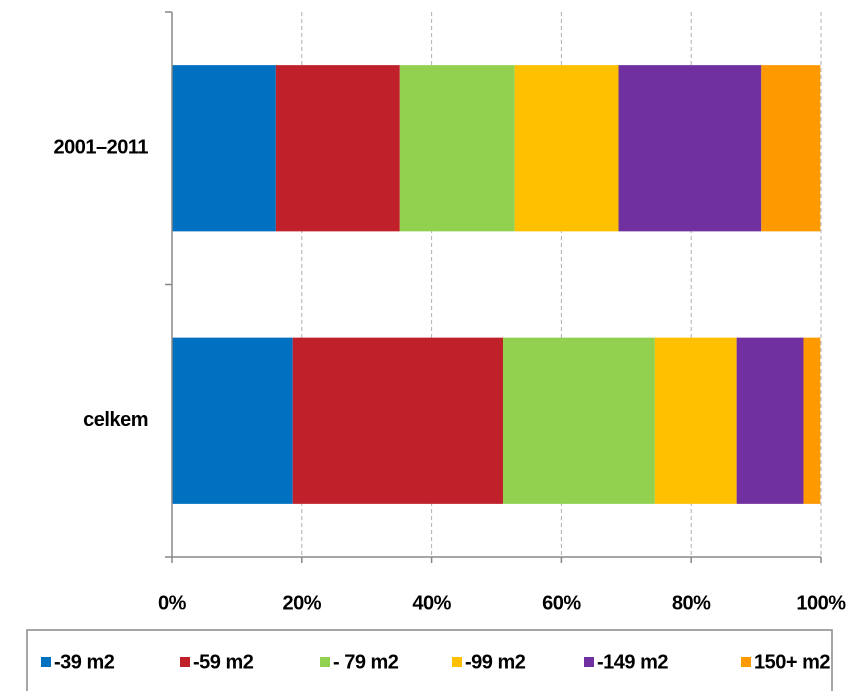  Describe the element at coordinates (792, 662) in the screenshot. I see `legend-label: 150+ m2` at that location.